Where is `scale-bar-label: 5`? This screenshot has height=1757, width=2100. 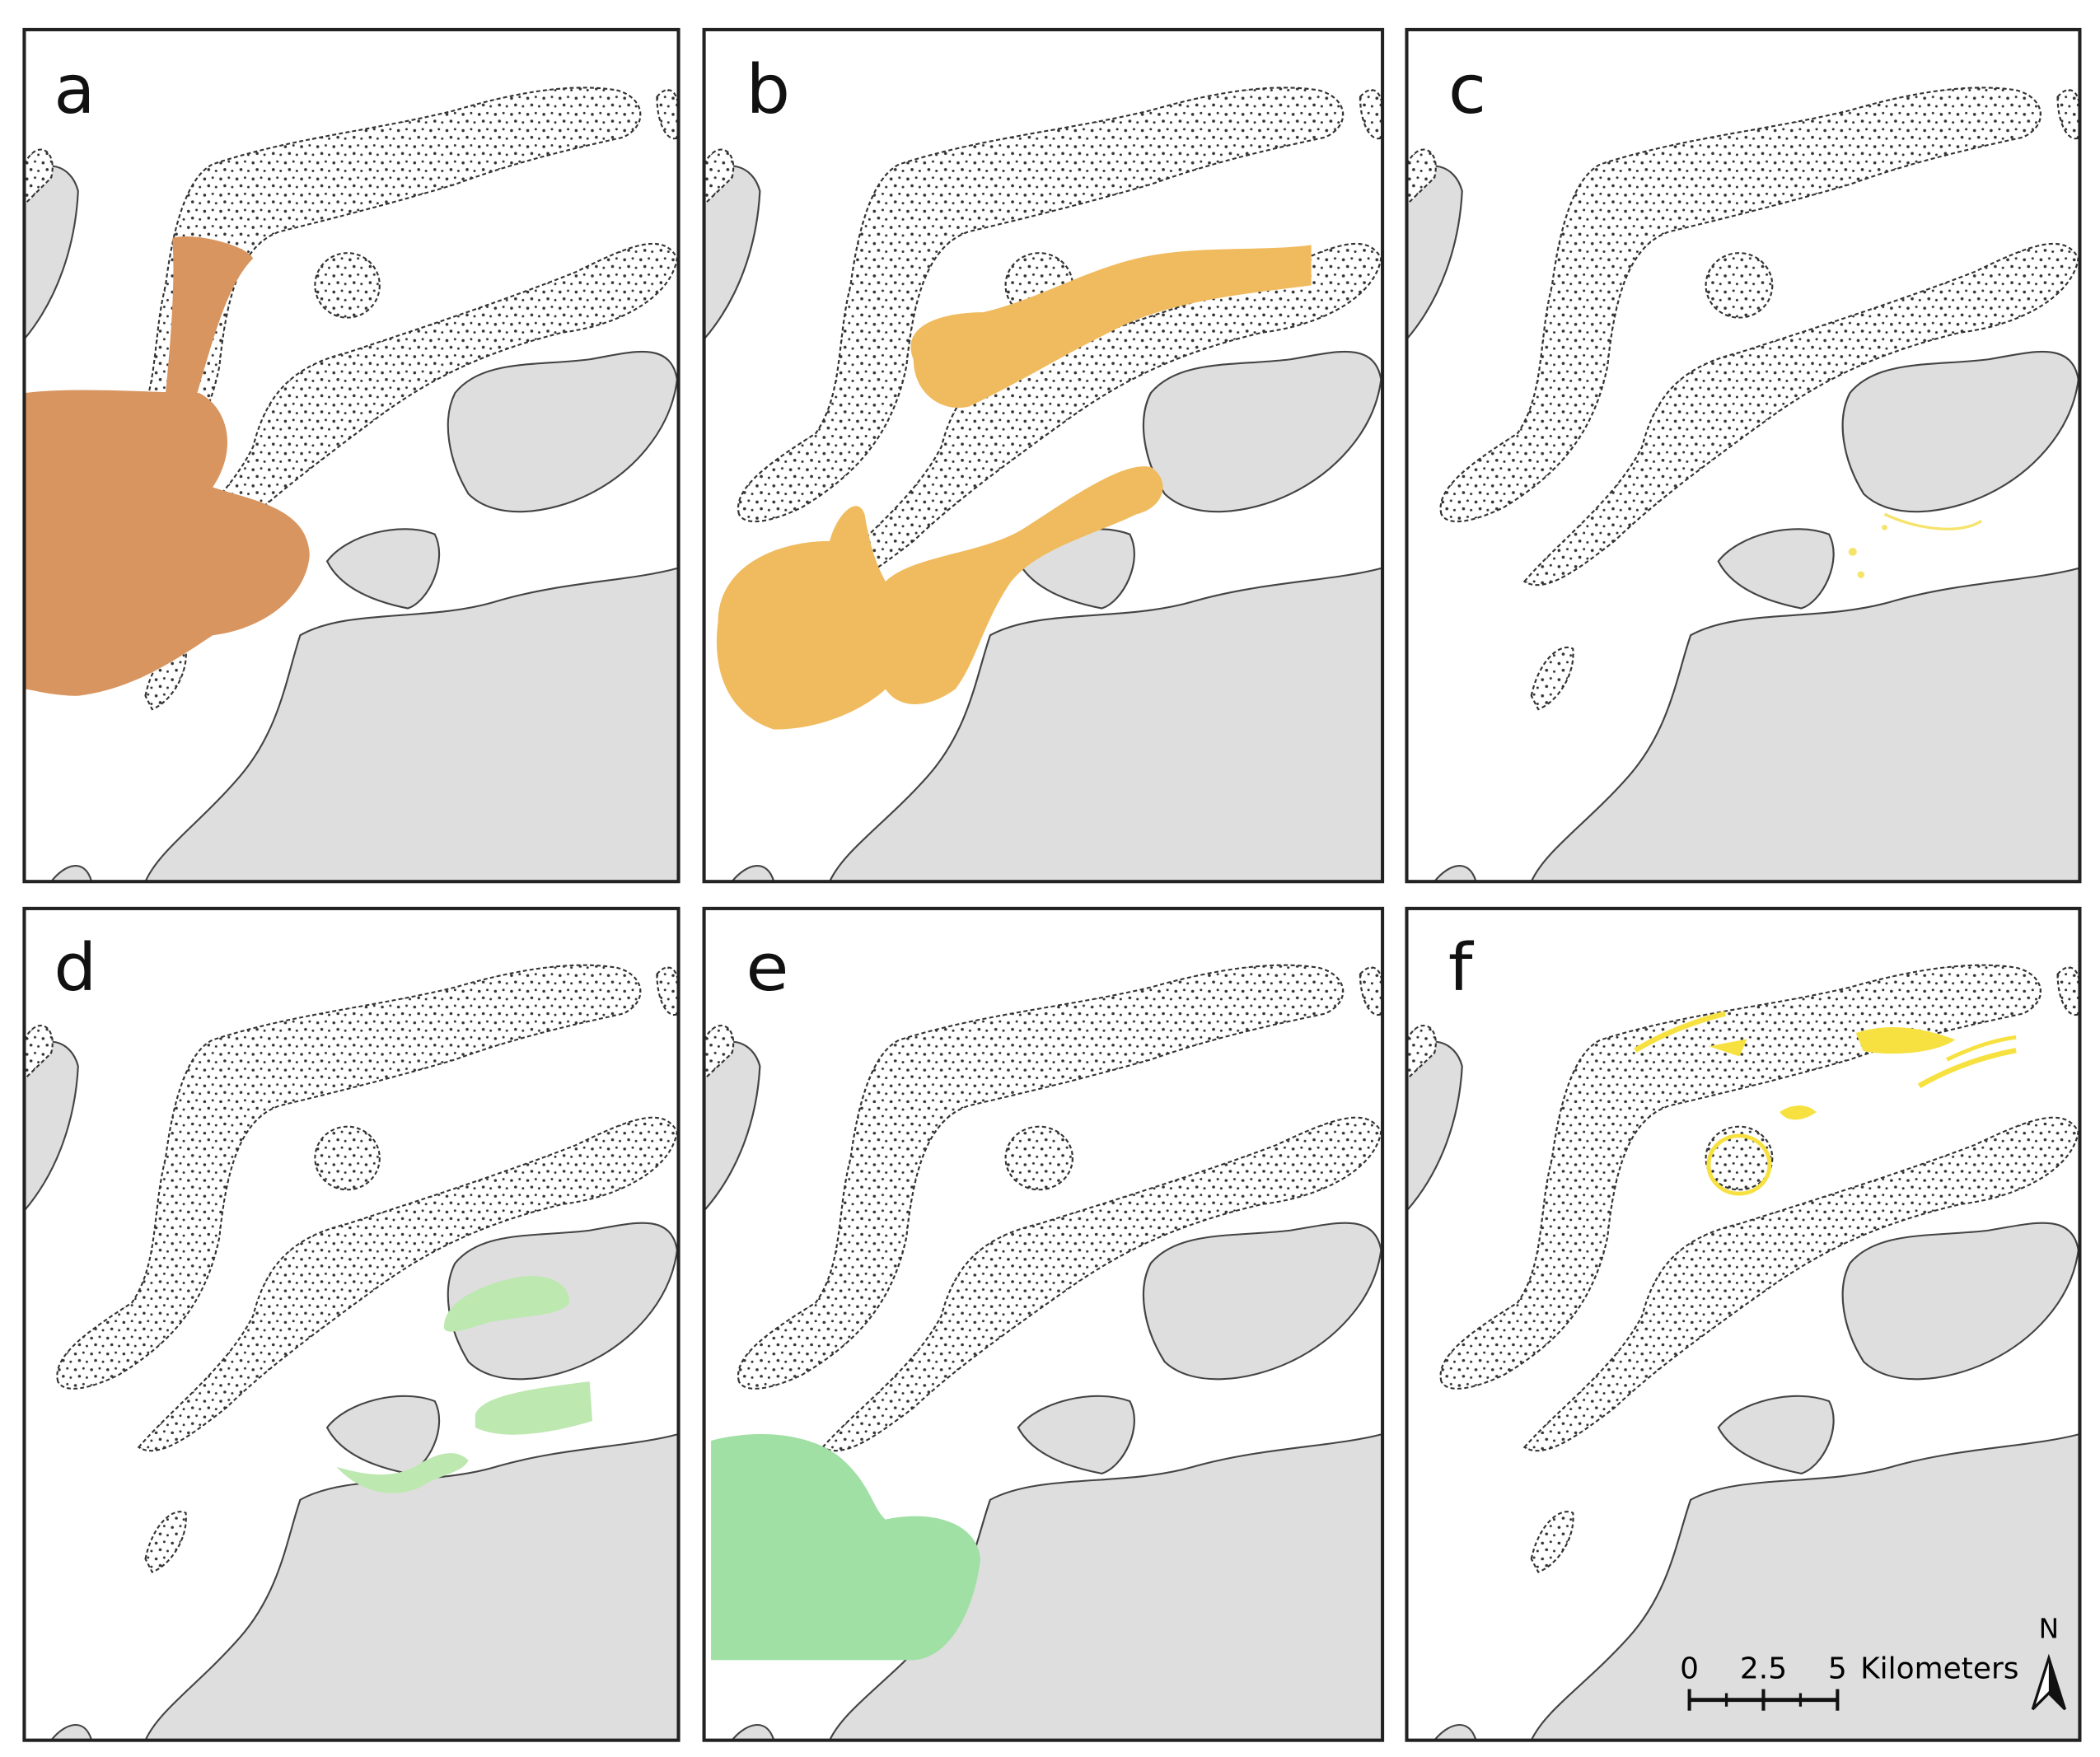
scale-bar-label: 5 is located at coordinates (1837, 1669).